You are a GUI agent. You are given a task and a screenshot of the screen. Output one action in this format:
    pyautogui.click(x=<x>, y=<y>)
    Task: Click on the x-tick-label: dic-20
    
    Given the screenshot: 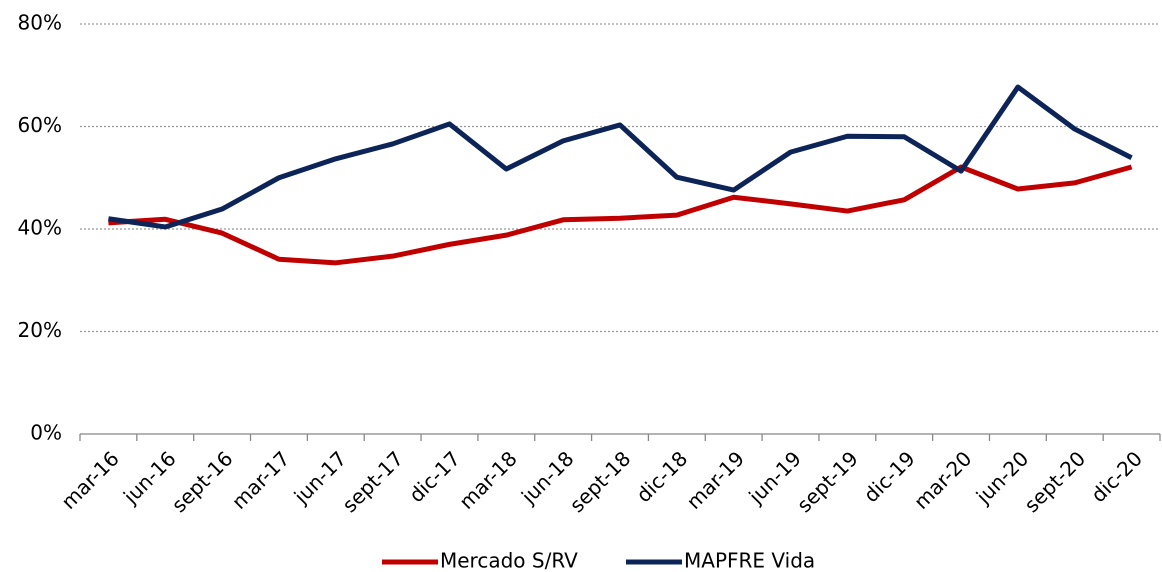 What is the action you would take?
    pyautogui.click(x=1116, y=476)
    